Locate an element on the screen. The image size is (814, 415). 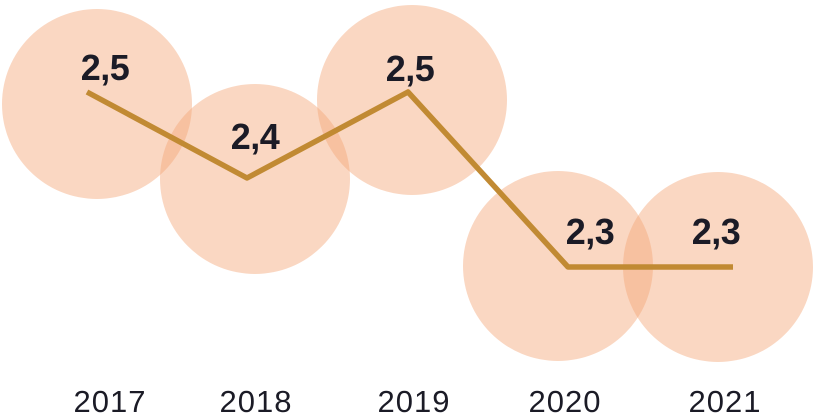
bubble-2018 is located at coordinates (255, 179).